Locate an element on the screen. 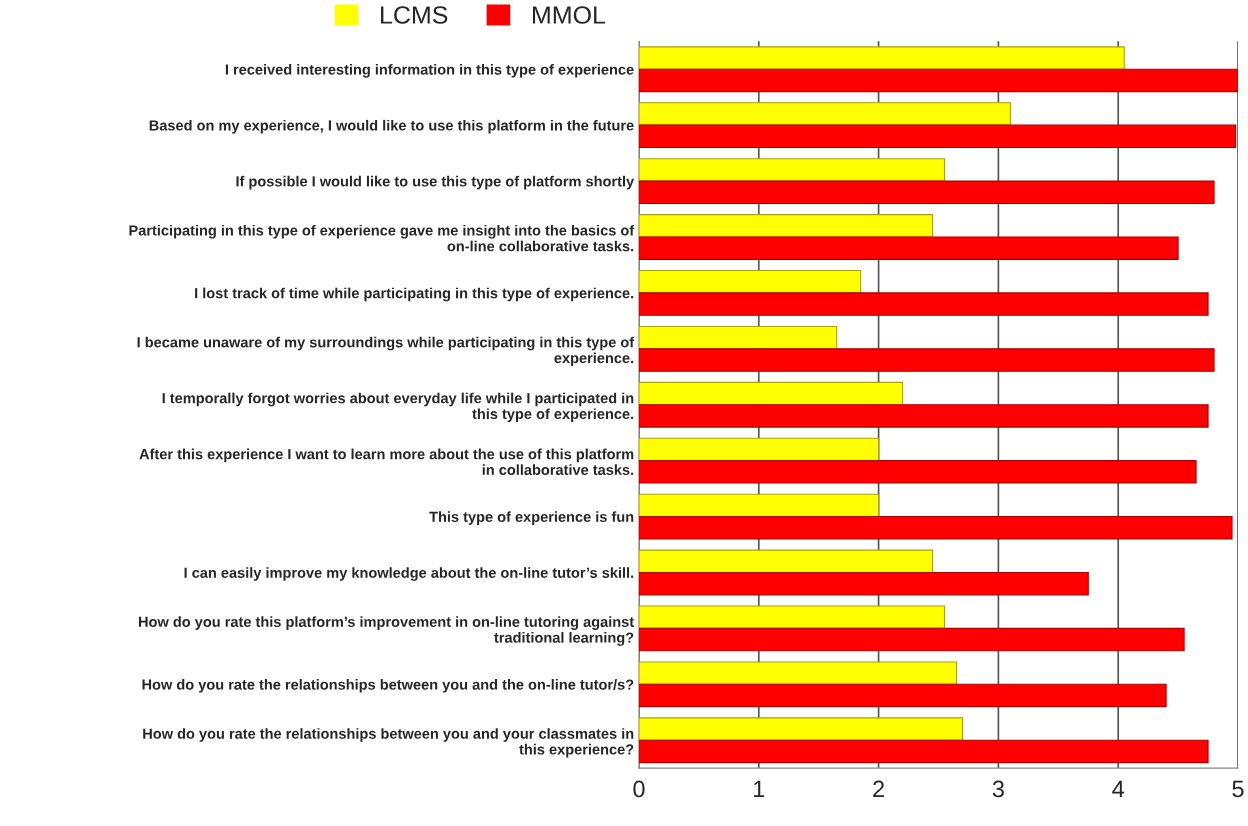 This screenshot has width=1248, height=826. x-tick-label: 0 is located at coordinates (639, 789).